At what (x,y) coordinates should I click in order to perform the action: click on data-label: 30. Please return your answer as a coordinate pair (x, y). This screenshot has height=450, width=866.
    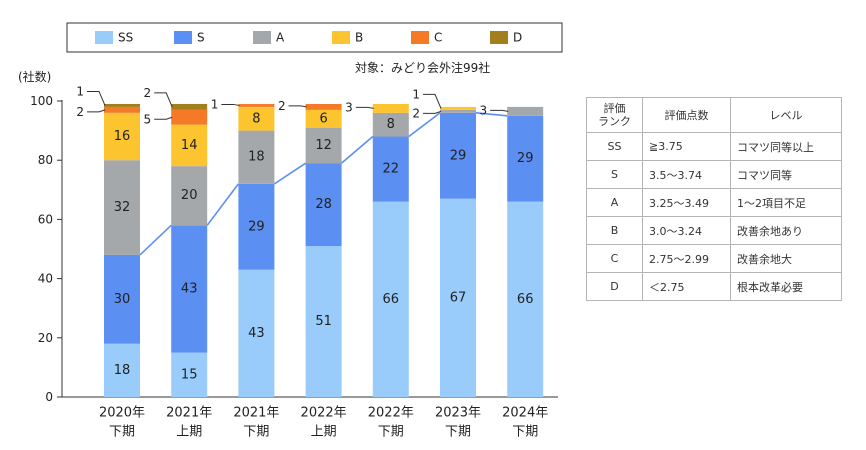
    Looking at the image, I should click on (122, 299).